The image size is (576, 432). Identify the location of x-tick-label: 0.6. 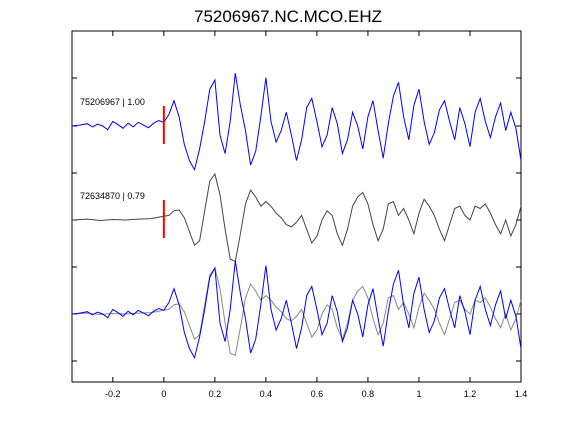
(317, 394).